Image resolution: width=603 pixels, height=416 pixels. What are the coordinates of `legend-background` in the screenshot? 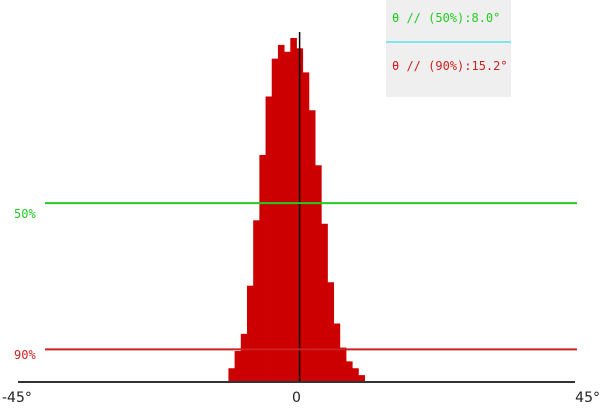 It's located at (448, 48).